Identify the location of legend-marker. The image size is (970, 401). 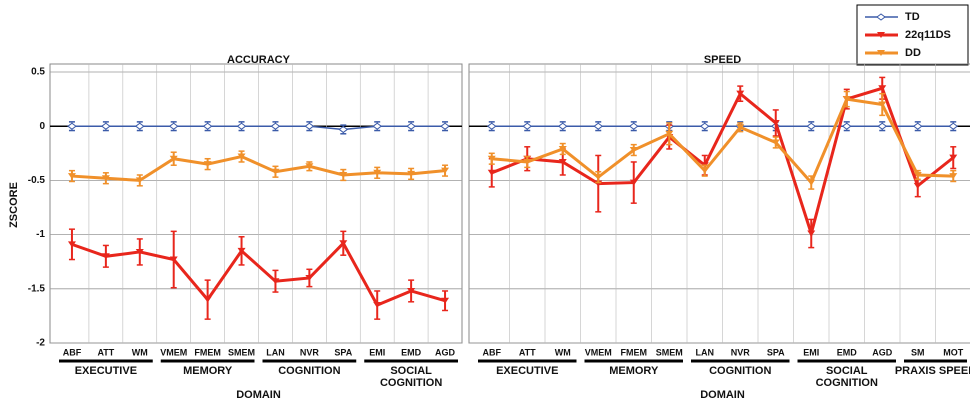
(881, 35).